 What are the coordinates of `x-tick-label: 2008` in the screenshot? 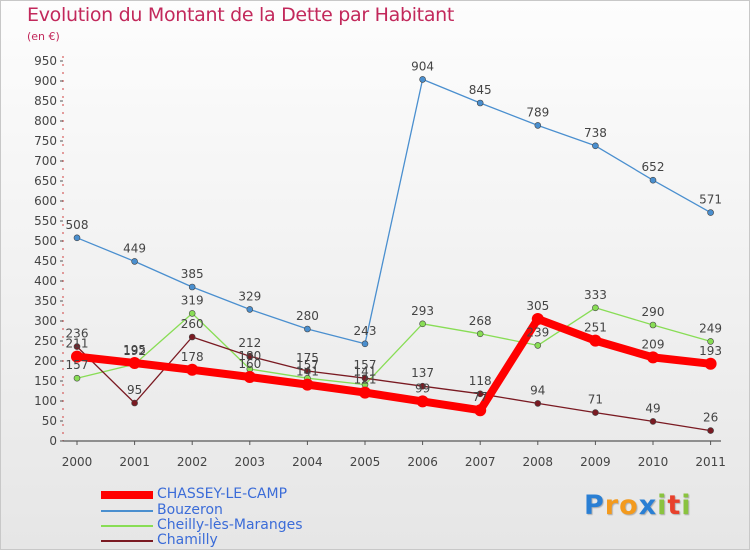 It's located at (538, 462).